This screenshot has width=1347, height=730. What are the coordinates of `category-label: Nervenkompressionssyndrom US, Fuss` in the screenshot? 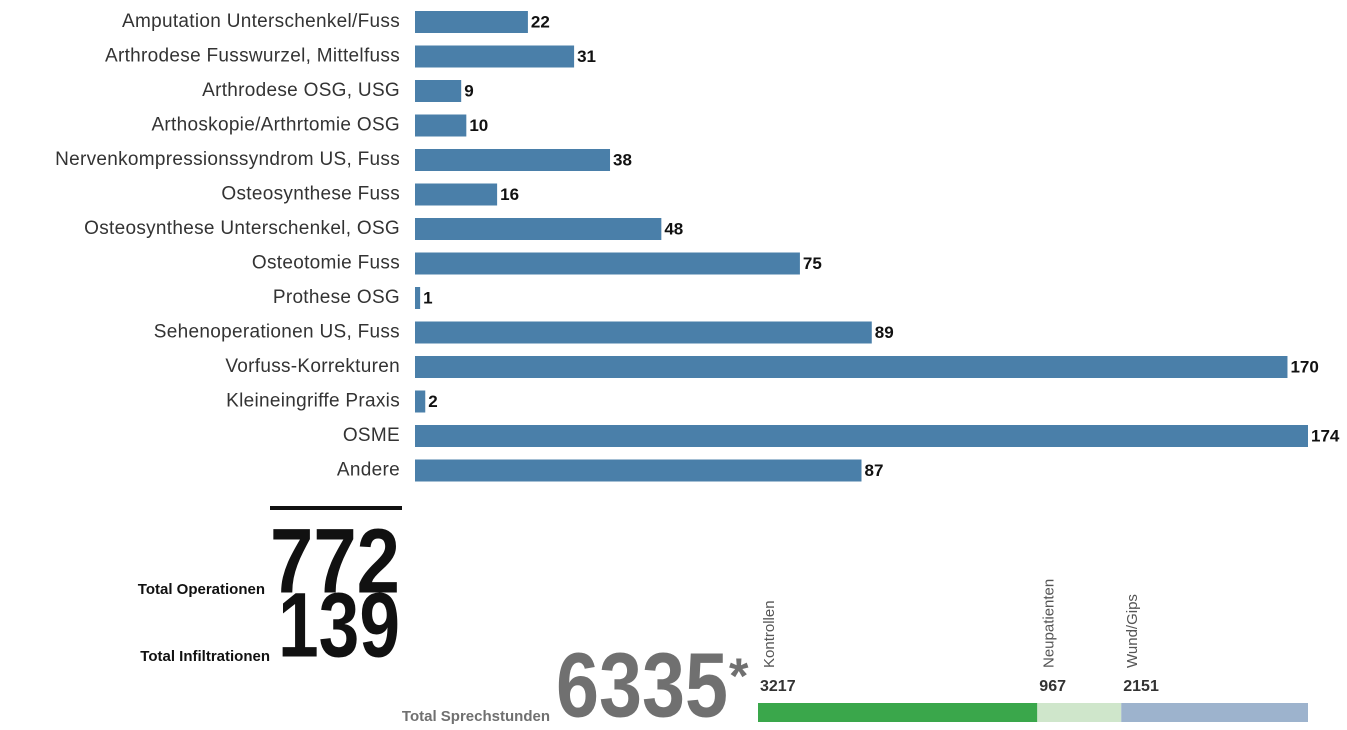 It's located at (227, 159).